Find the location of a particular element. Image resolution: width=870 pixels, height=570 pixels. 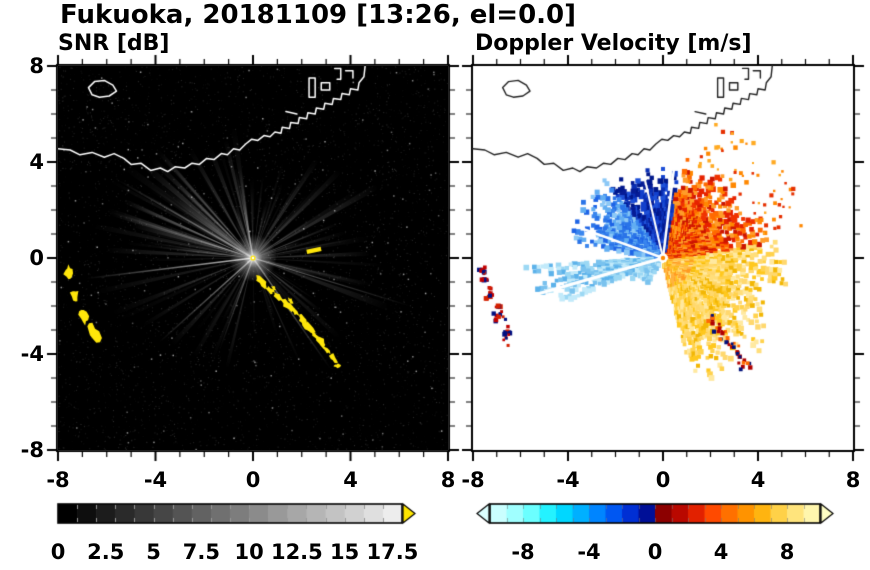

doppler-x-tick-label: 8 is located at coordinates (853, 480).